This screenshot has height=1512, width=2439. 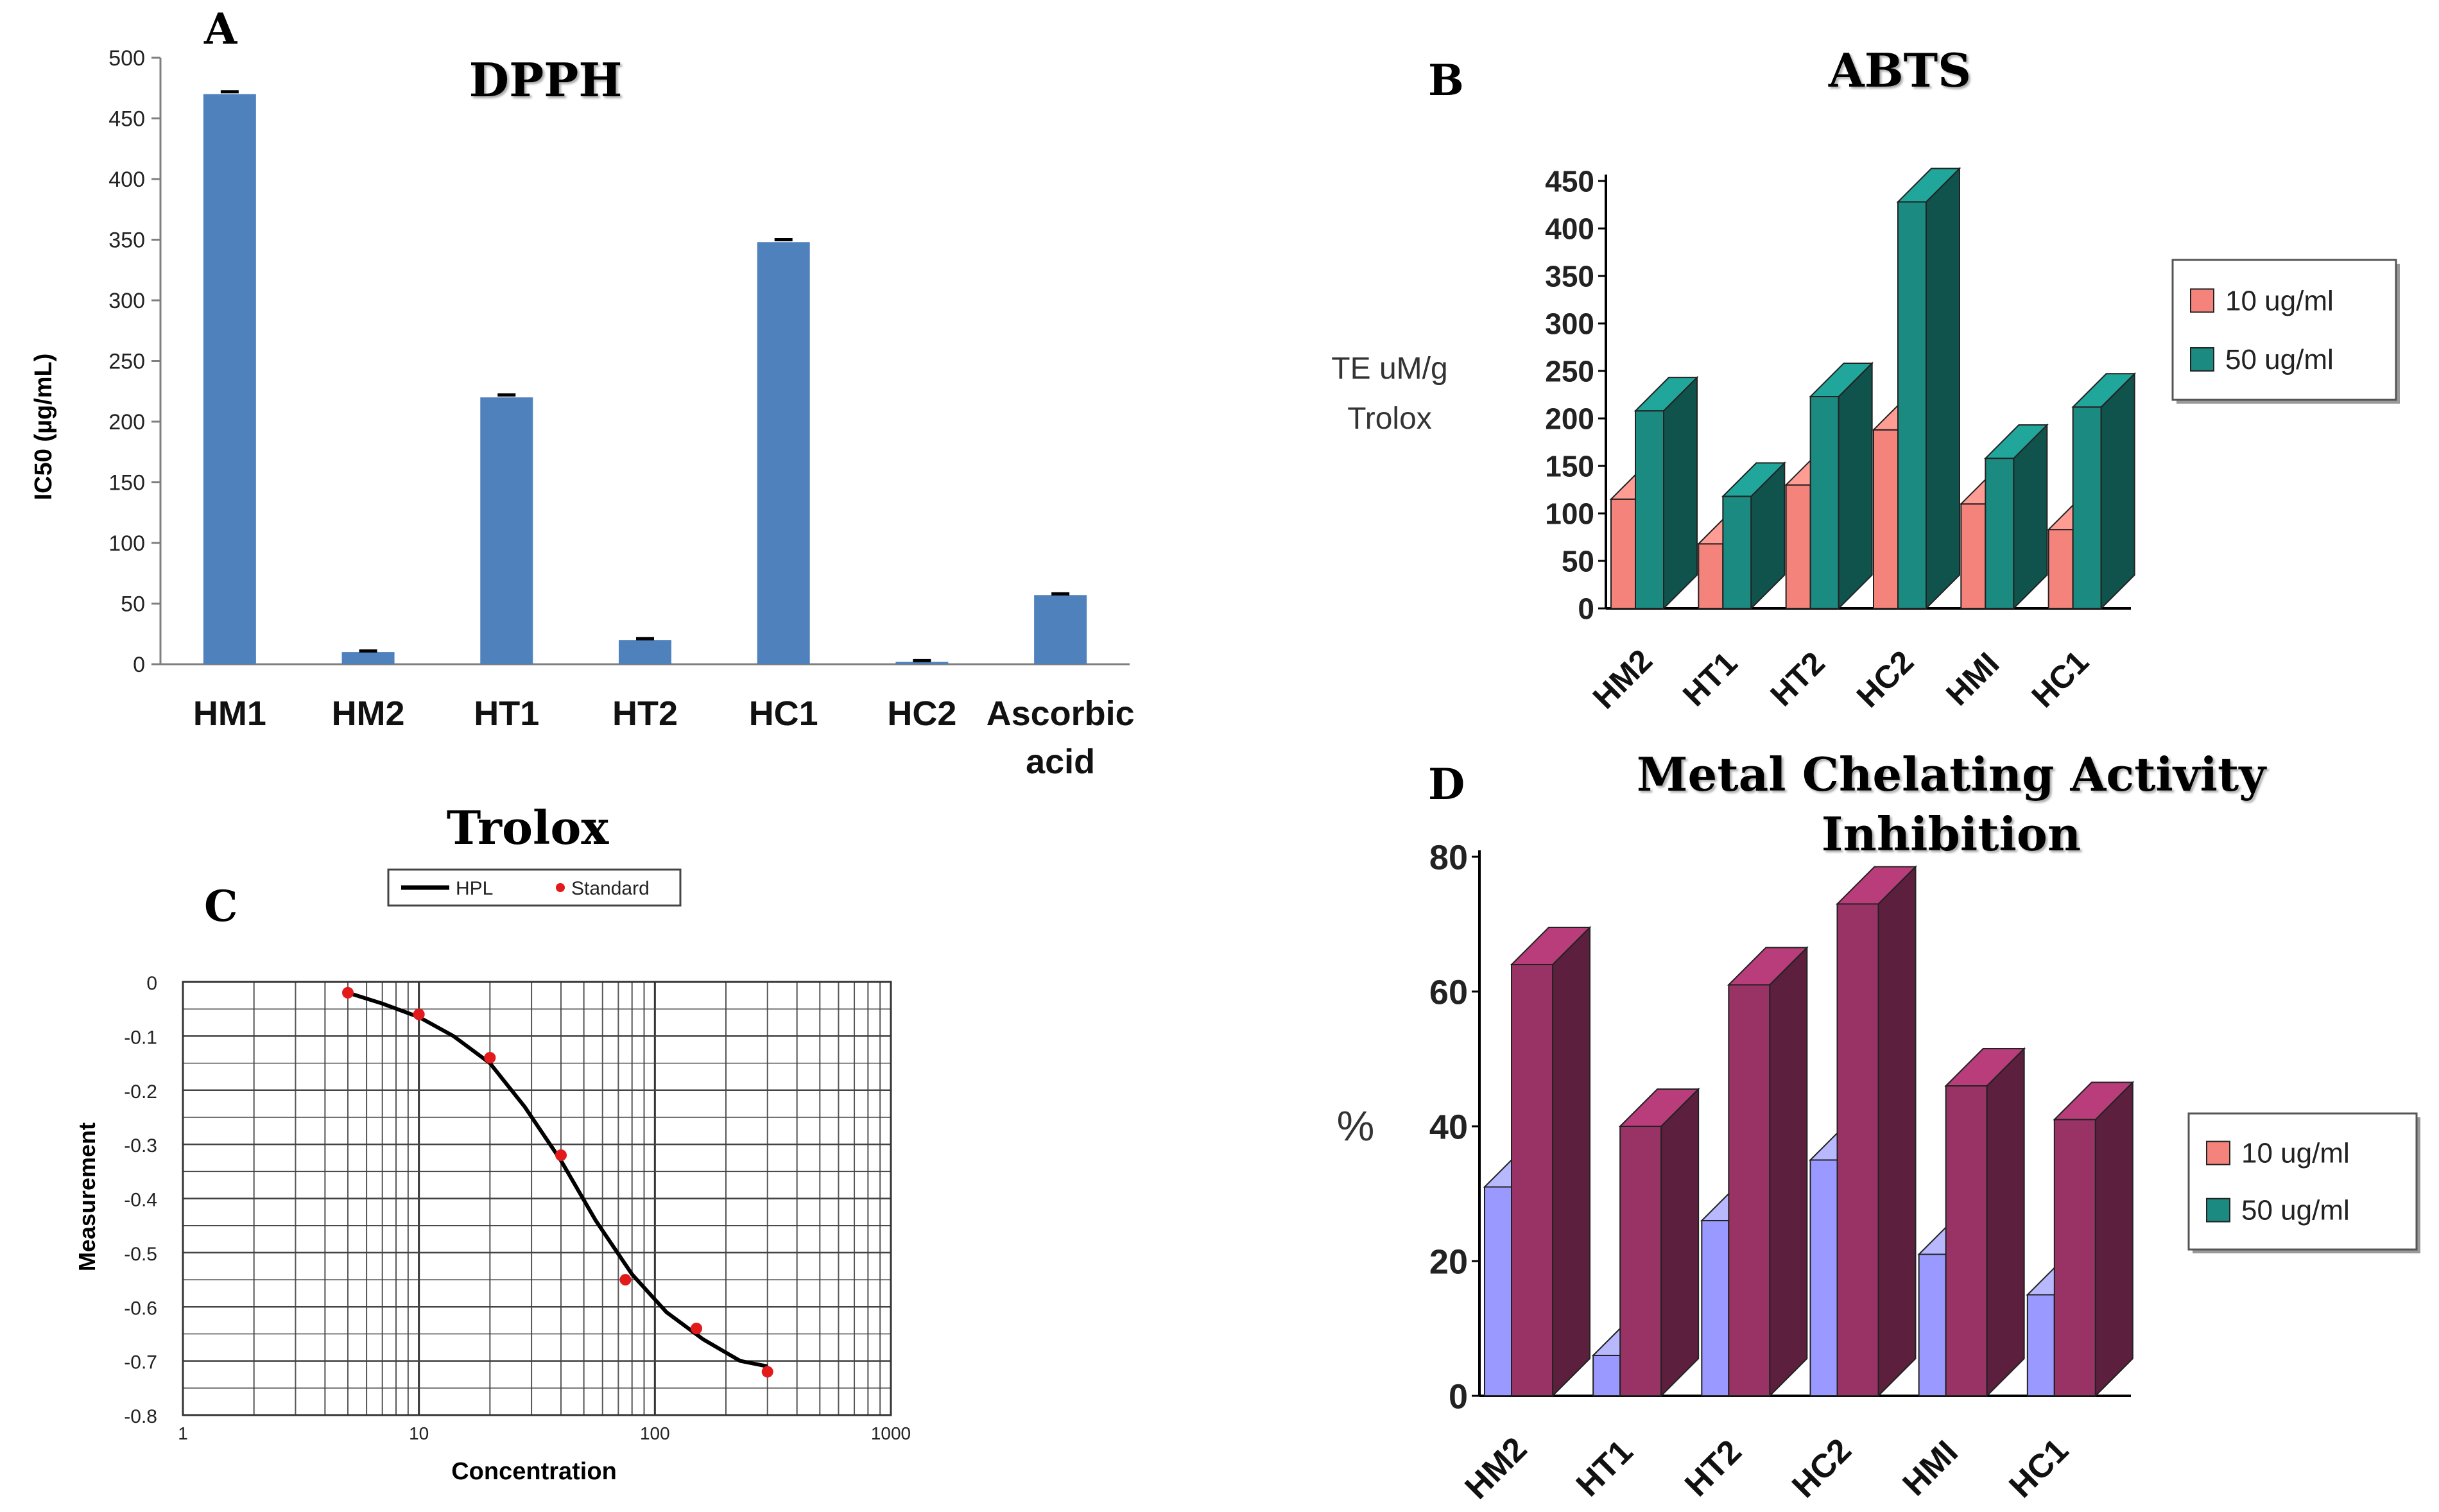 I want to click on panel-c-legend-point-swatch, so click(x=560, y=887).